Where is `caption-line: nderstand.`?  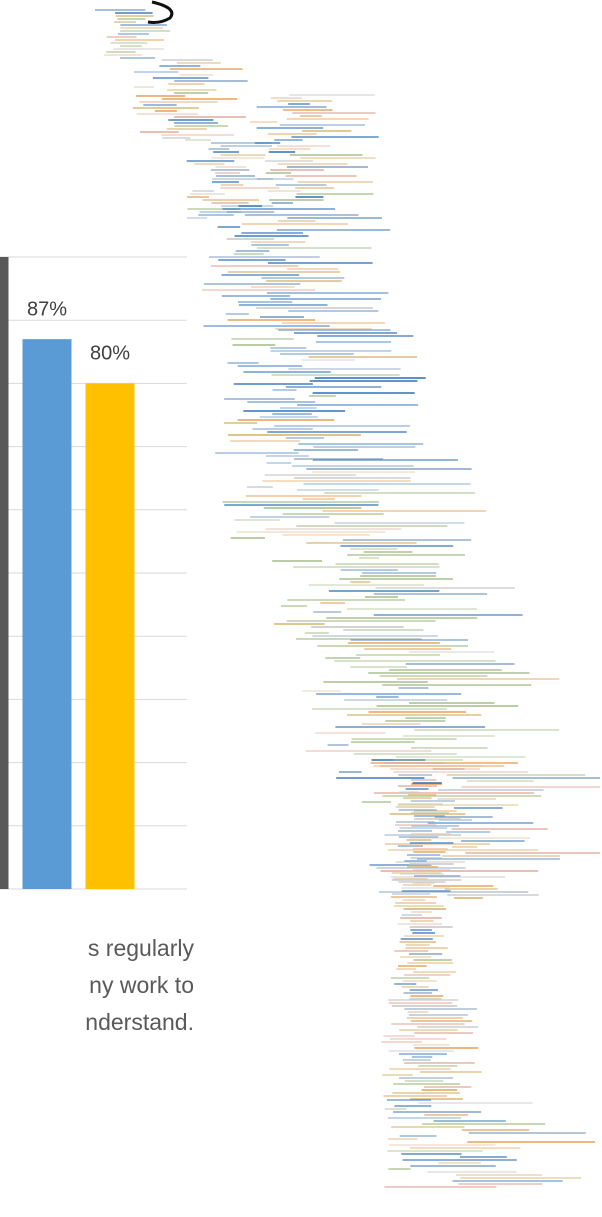 caption-line: nderstand. is located at coordinates (139, 1022).